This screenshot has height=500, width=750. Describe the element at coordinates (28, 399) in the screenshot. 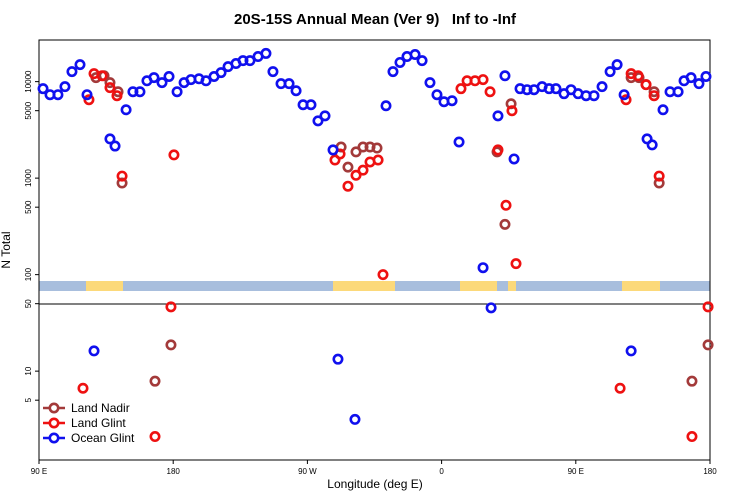

I see `y-tick-label: 5` at that location.